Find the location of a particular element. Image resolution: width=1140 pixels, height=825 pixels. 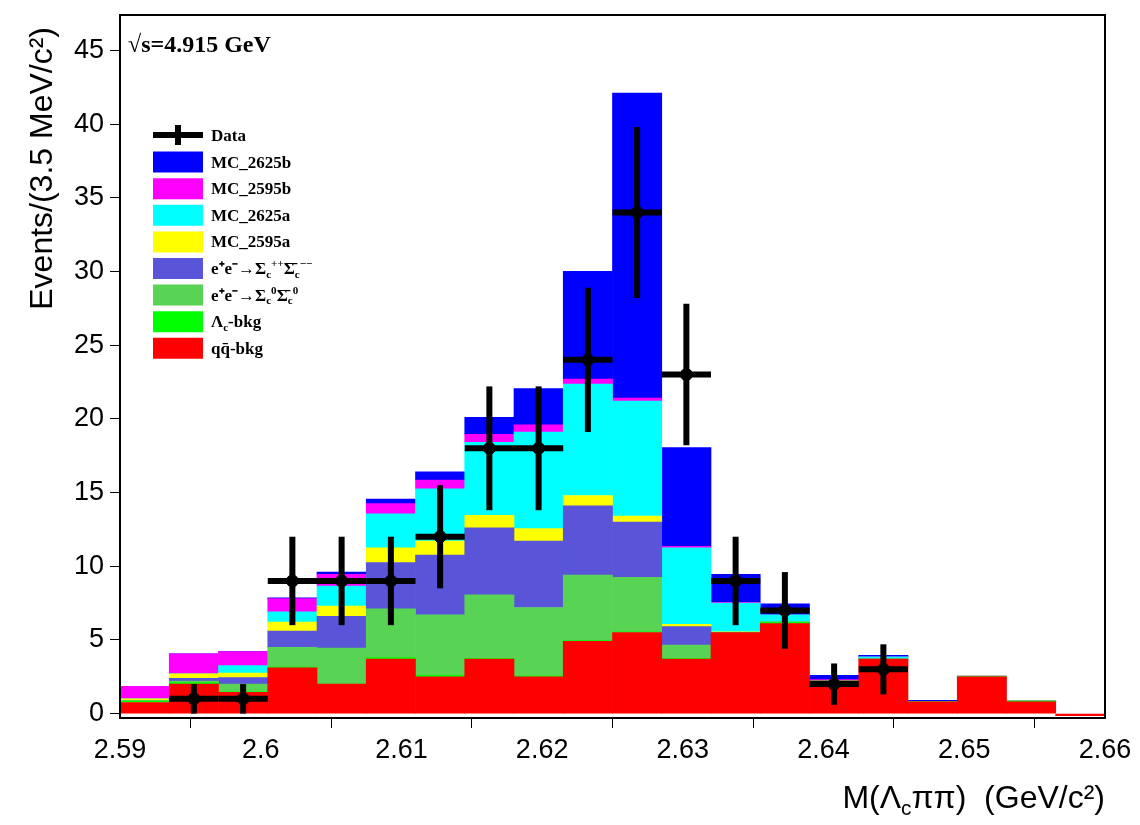

y-tick-label: 10 is located at coordinates (88, 564).